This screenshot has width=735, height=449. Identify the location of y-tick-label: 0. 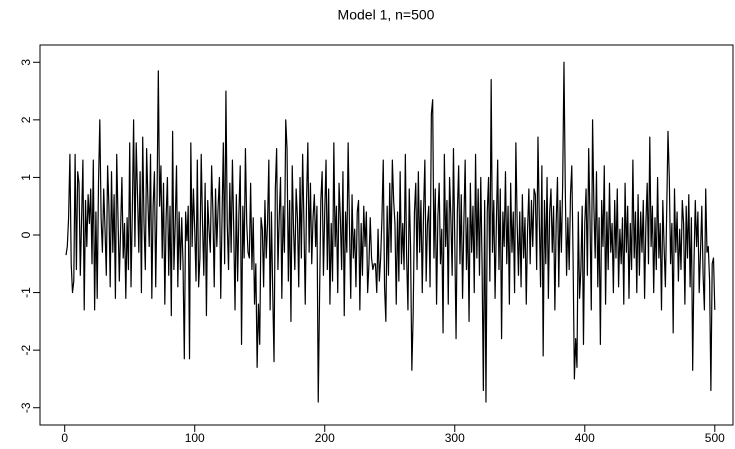
(26, 234).